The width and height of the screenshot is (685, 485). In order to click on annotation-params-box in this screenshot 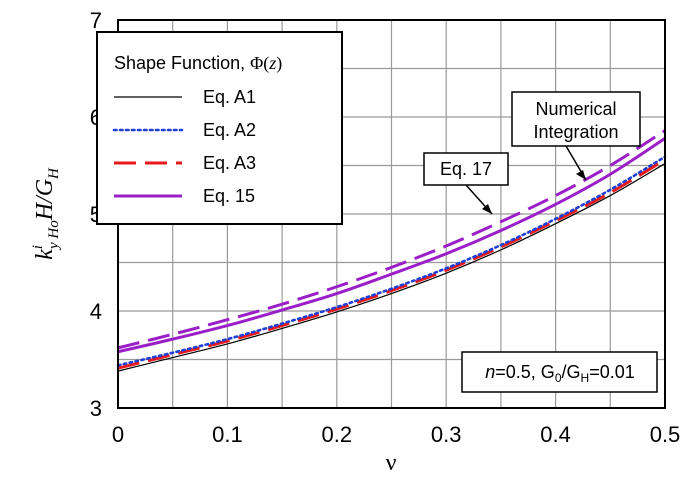, I will do `click(559, 372)`.